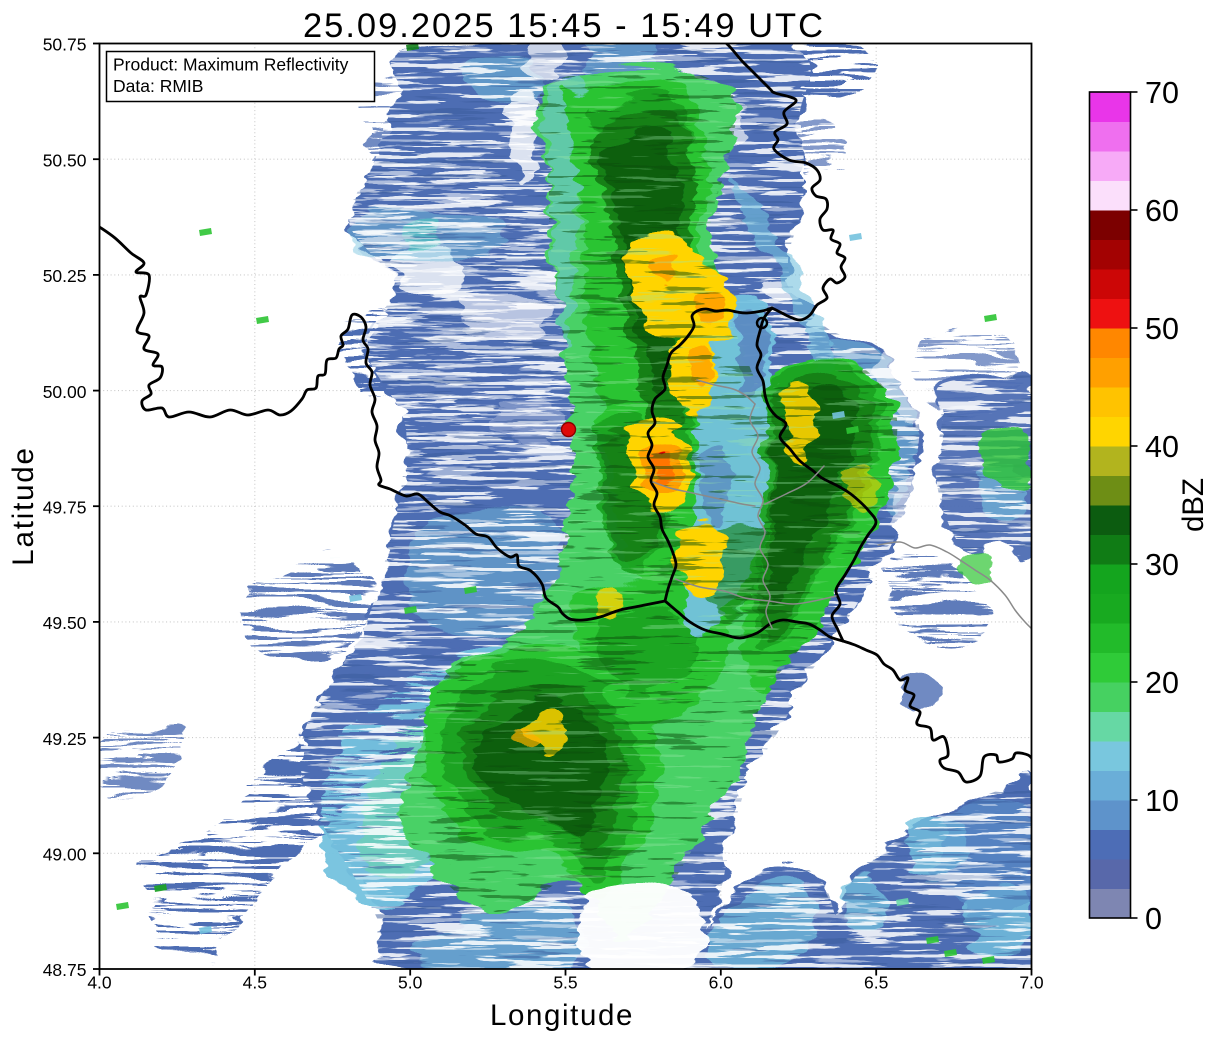 The image size is (1219, 1045). Describe the element at coordinates (255, 983) in the screenshot. I see `svg-text: 4.5` at that location.